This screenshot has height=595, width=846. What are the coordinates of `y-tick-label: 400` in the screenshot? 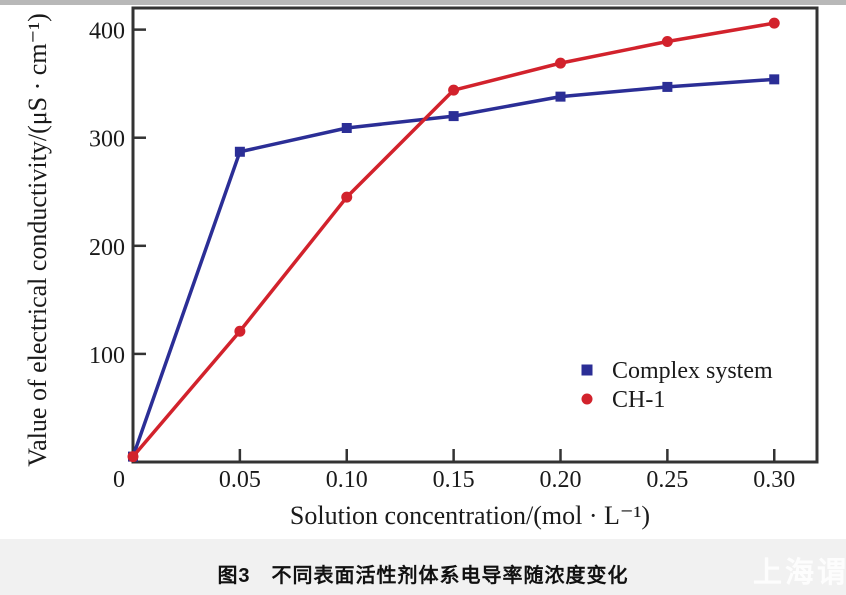 It's located at (107, 32).